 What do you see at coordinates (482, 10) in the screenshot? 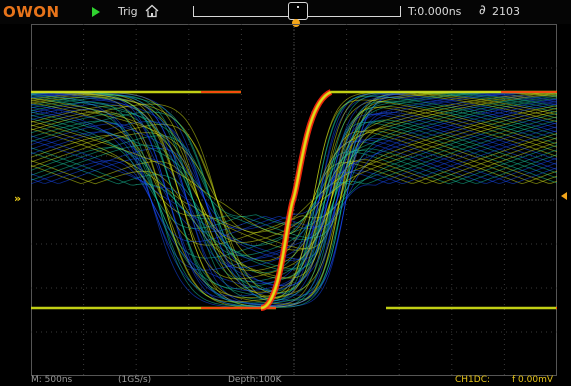
I see `capture-counter-icon: ∂` at bounding box center [482, 10].